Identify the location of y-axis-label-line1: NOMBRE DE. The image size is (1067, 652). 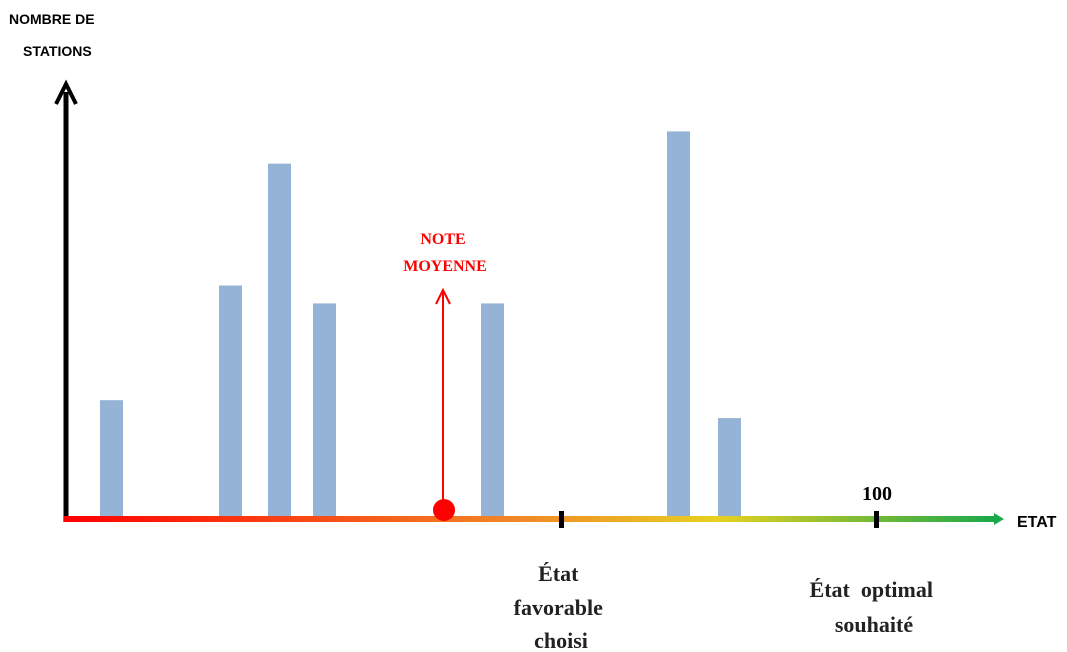
(52, 19).